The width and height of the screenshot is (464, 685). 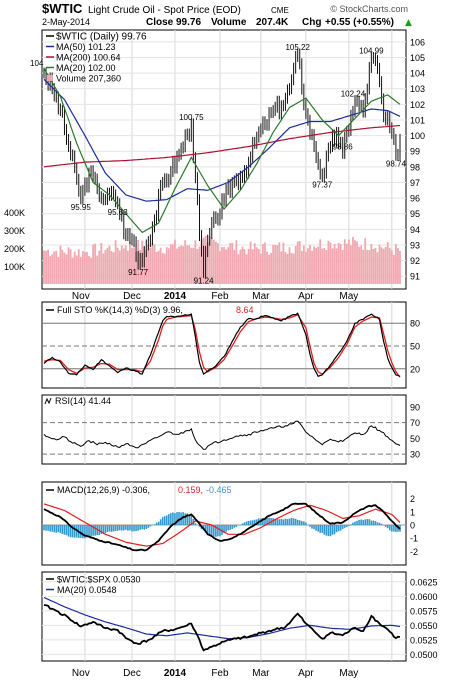 I want to click on ma50-line, so click(x=222, y=140).